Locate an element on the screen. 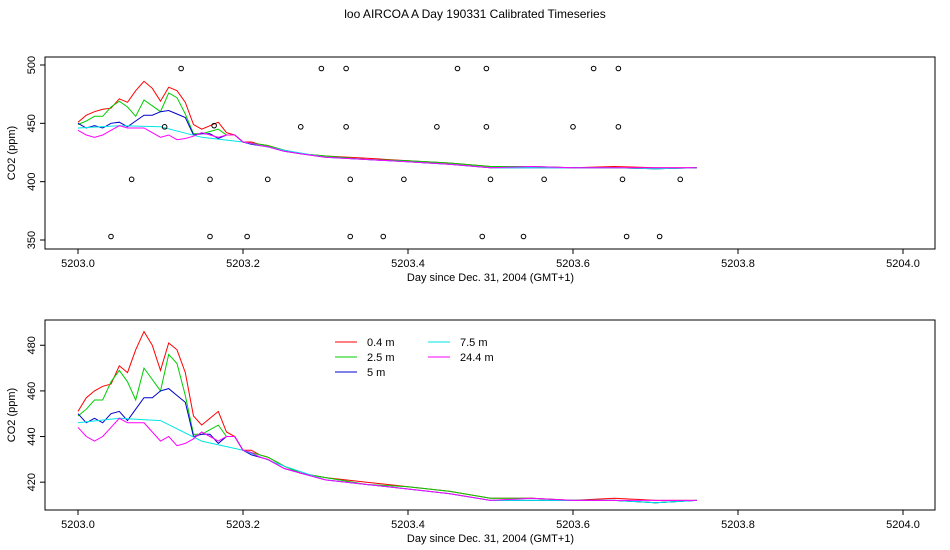 The height and width of the screenshot is (550, 950). y-tick-label: 420 is located at coordinates (32, 482).